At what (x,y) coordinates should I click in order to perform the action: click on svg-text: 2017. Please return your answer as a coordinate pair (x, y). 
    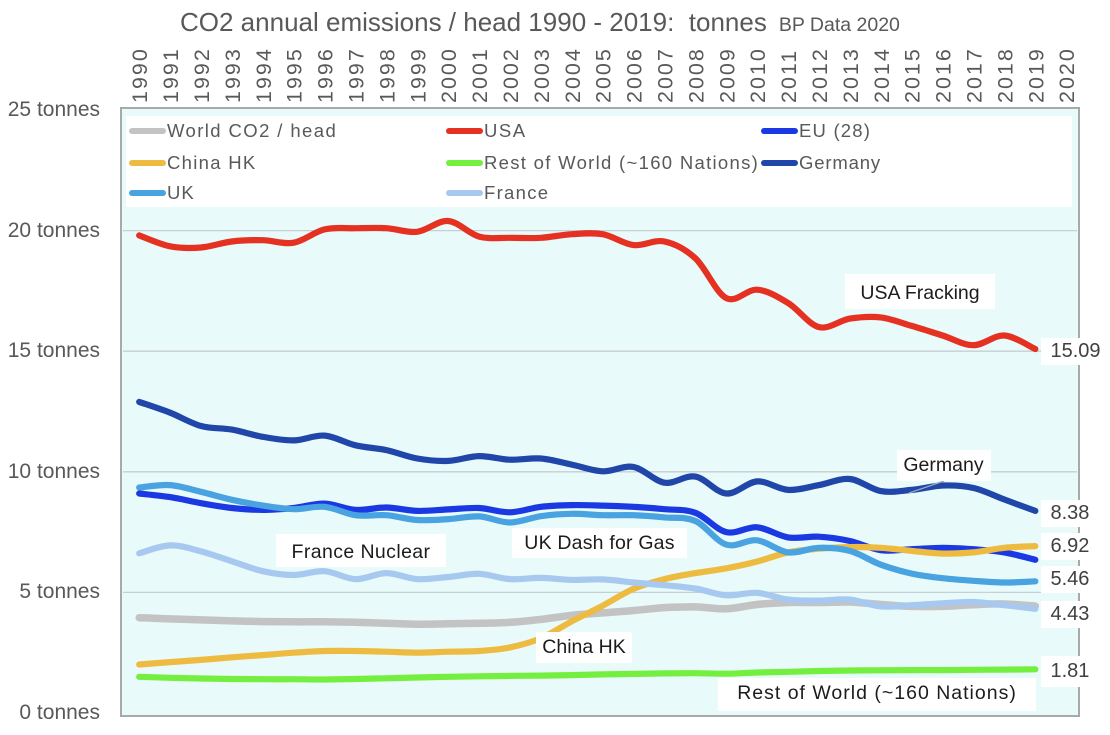
    Looking at the image, I should click on (975, 75).